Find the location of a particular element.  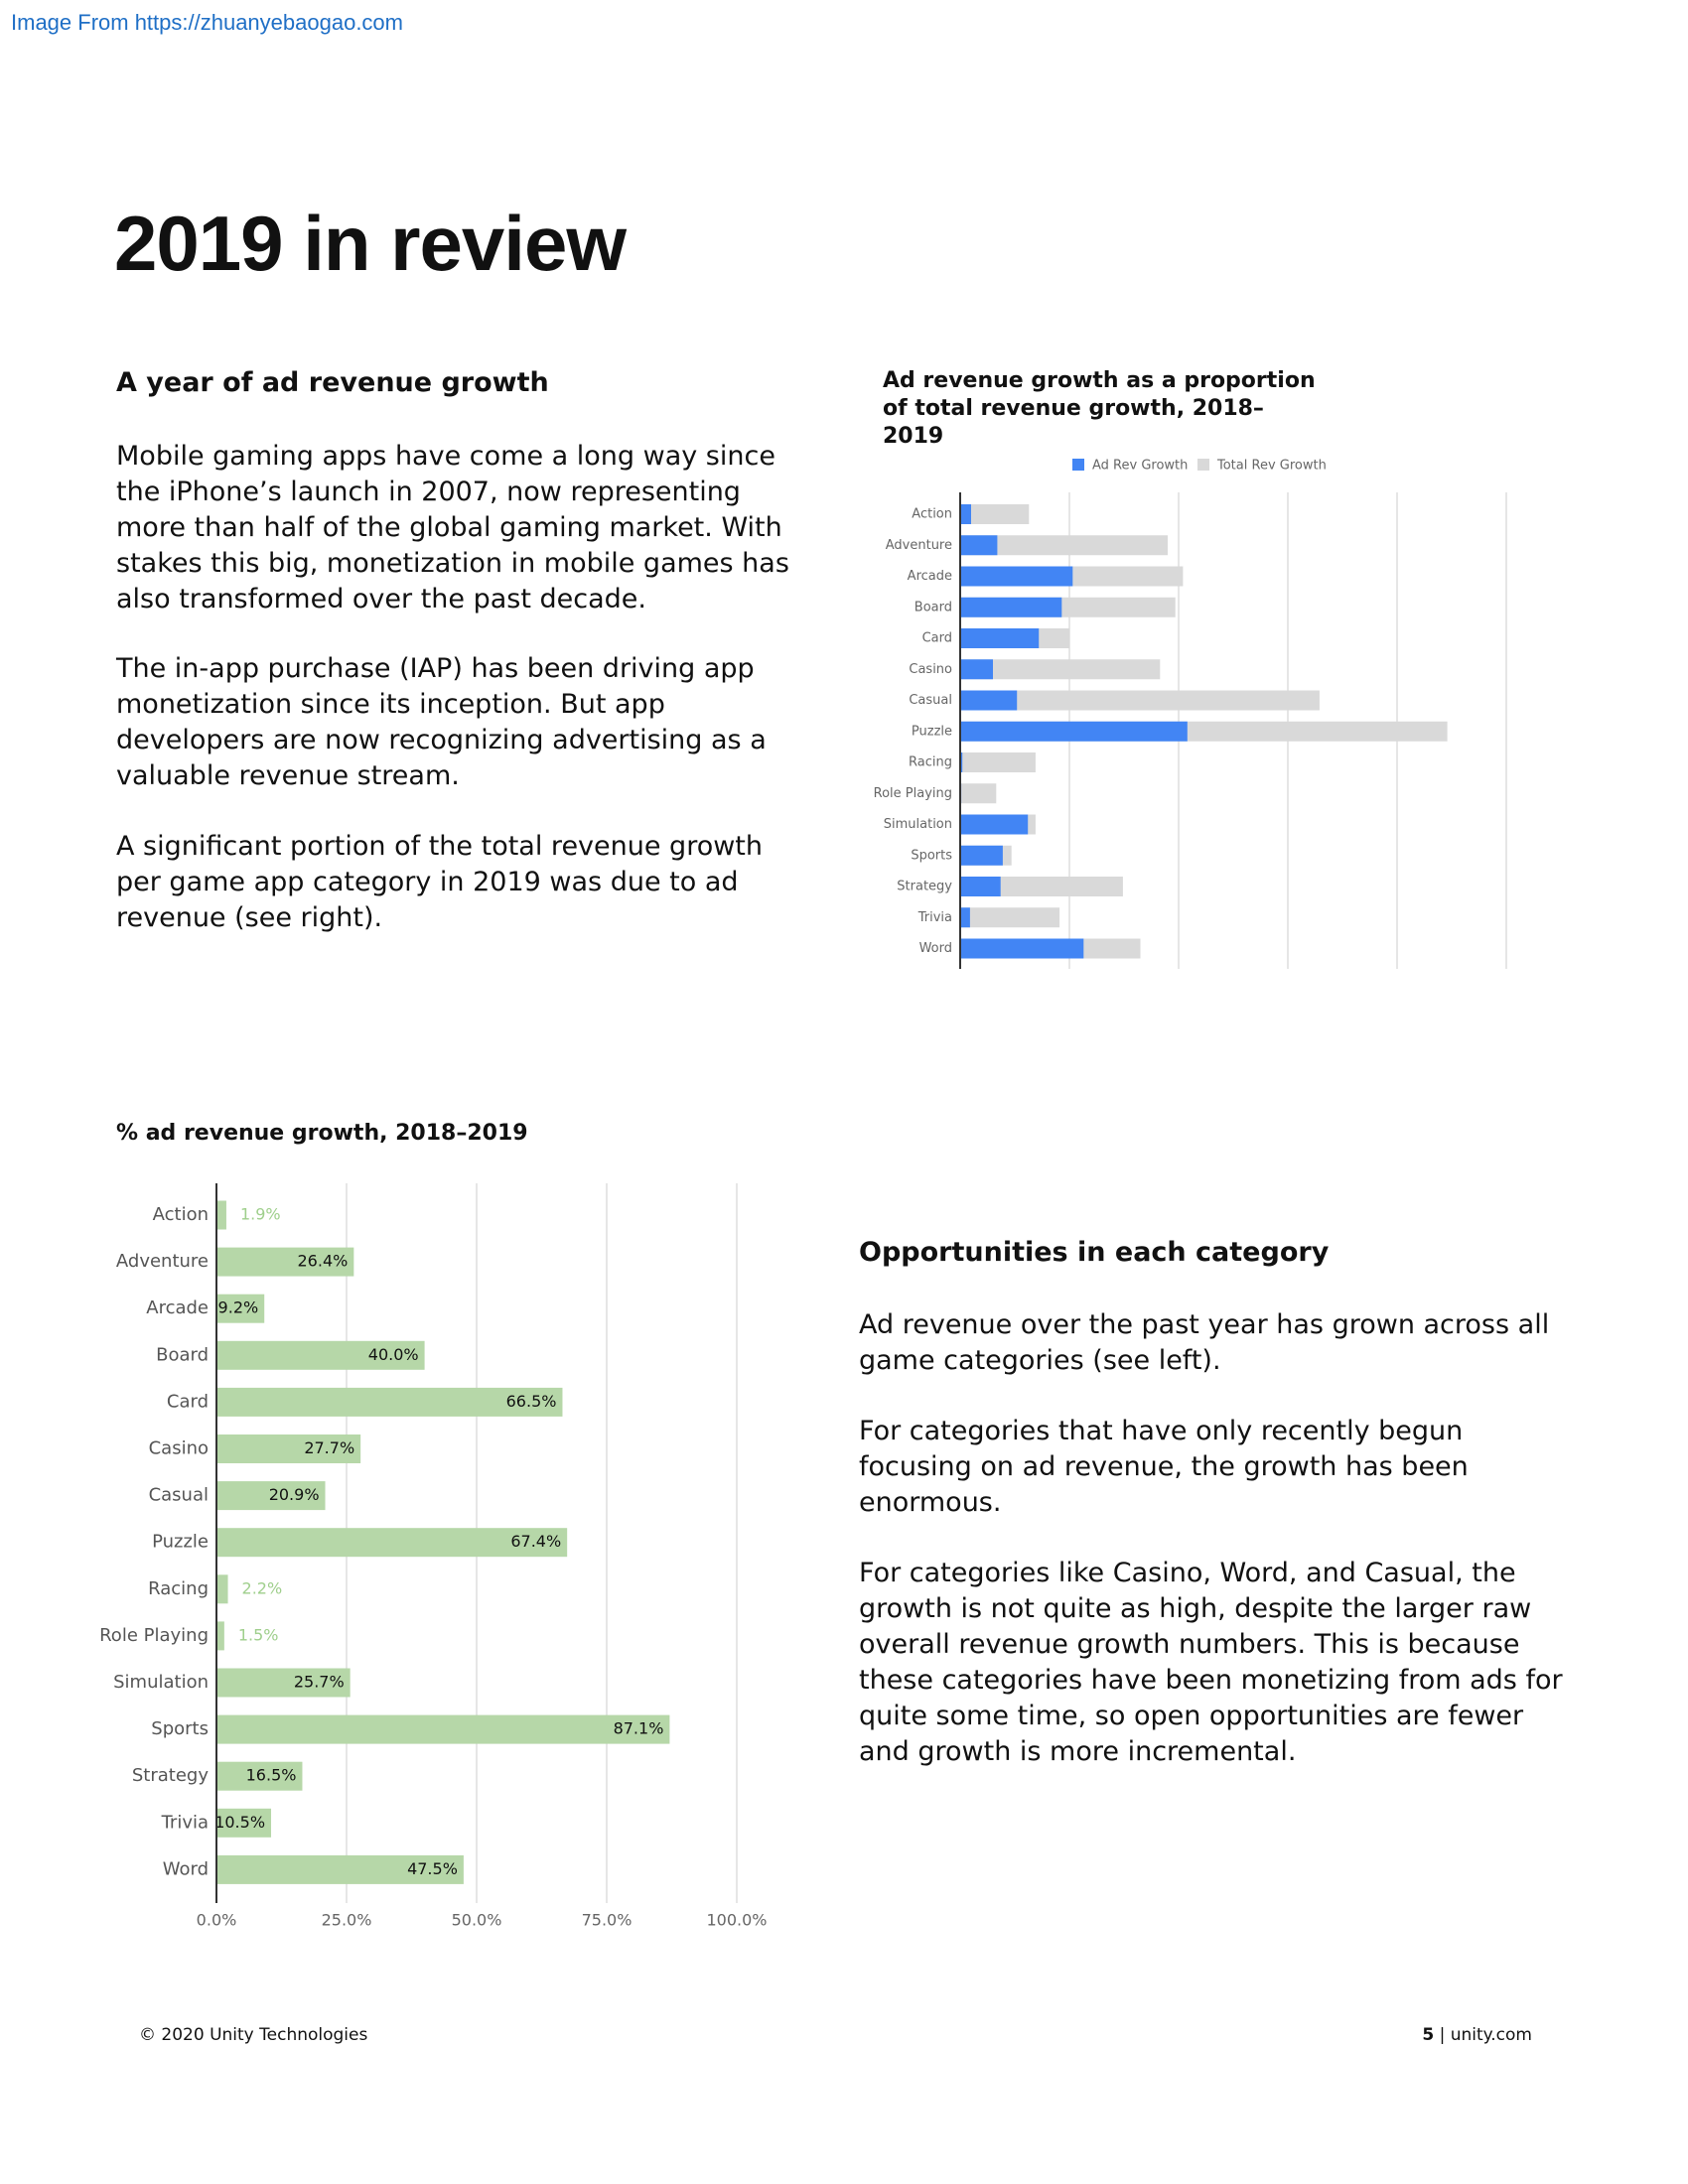

data-label: 9.2% is located at coordinates (238, 1307).